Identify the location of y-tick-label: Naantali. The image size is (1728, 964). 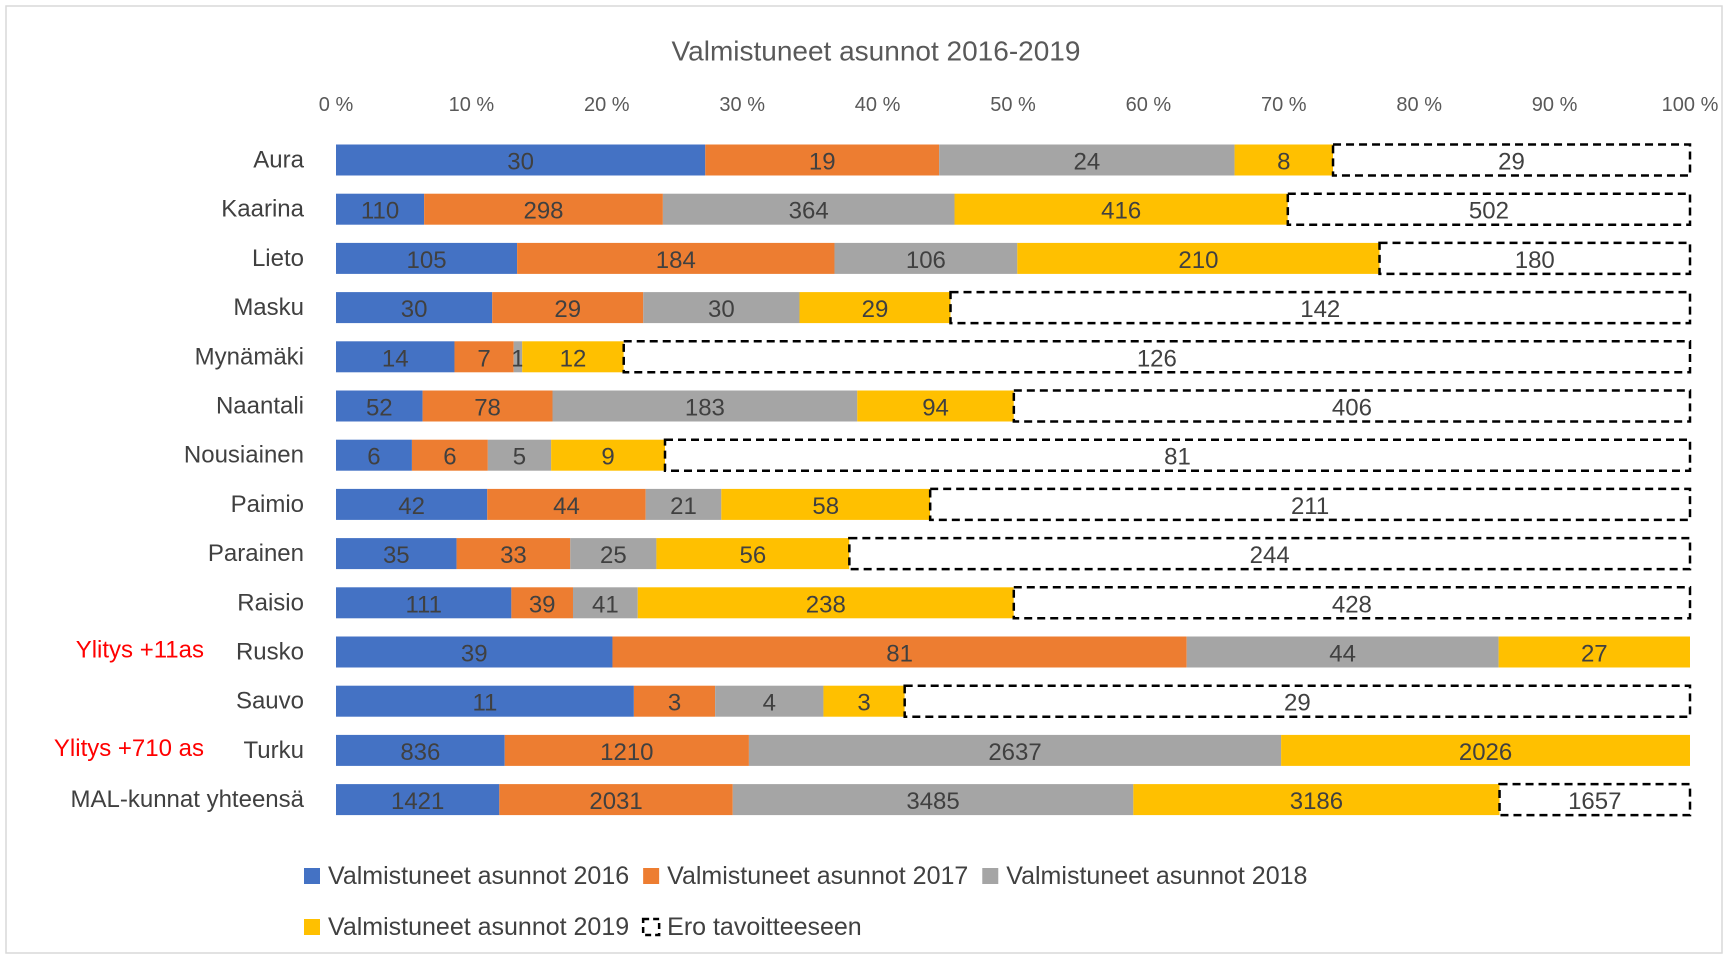
(260, 406).